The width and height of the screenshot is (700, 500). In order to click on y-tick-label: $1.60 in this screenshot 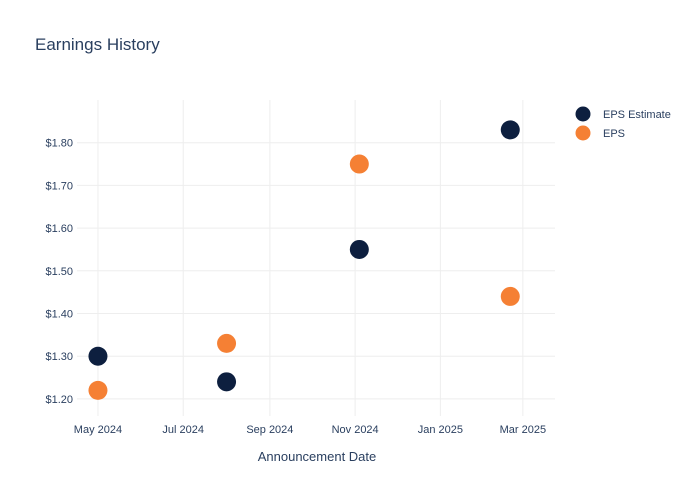, I will do `click(59, 229)`.